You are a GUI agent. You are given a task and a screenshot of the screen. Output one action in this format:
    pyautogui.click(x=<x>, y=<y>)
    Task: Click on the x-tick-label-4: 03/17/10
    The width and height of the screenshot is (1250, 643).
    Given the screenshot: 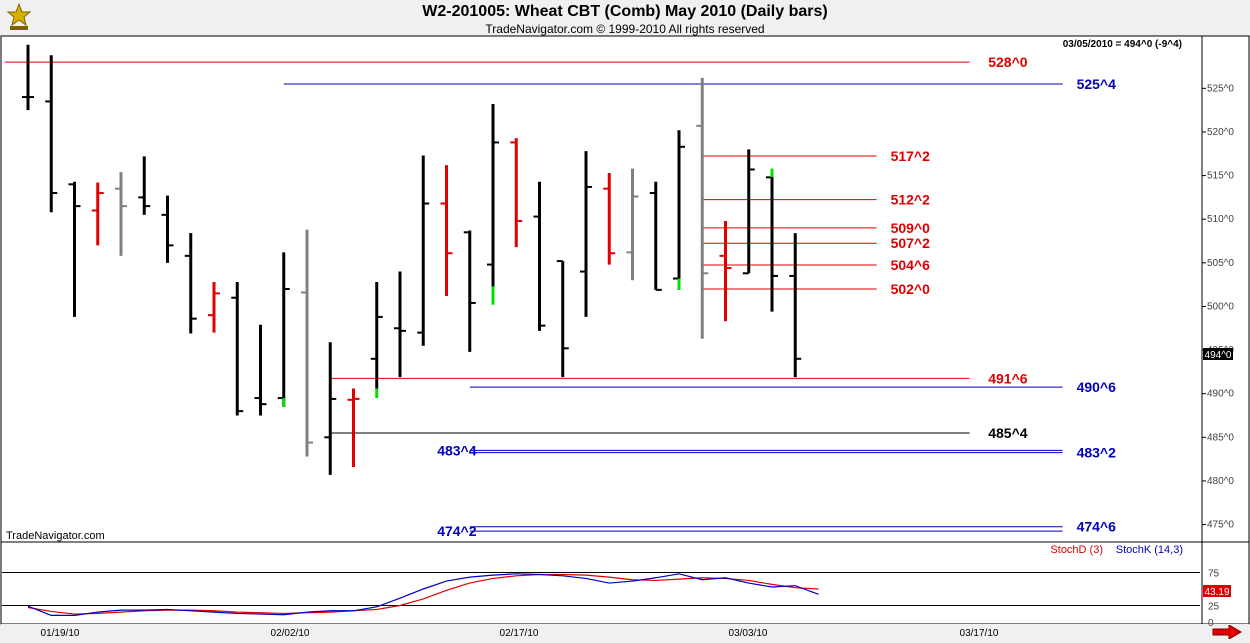 What is the action you would take?
    pyautogui.click(x=979, y=633)
    